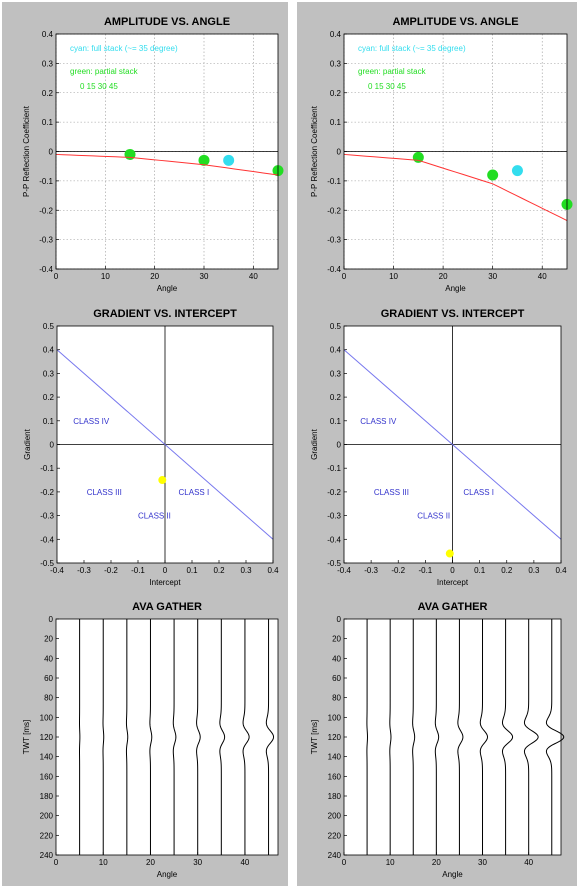 This screenshot has width=579, height=888. Describe the element at coordinates (47, 563) in the screenshot. I see `y-tick-label: -0.5` at that location.